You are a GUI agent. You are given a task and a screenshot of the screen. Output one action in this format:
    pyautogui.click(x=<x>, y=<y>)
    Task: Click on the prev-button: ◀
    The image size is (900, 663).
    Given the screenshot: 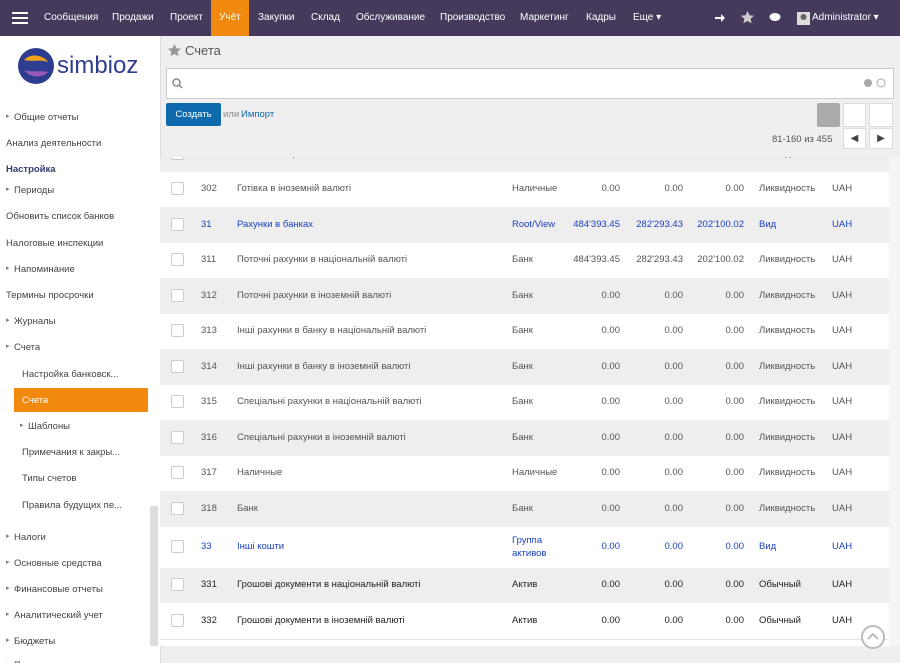 What is the action you would take?
    pyautogui.click(x=854, y=138)
    